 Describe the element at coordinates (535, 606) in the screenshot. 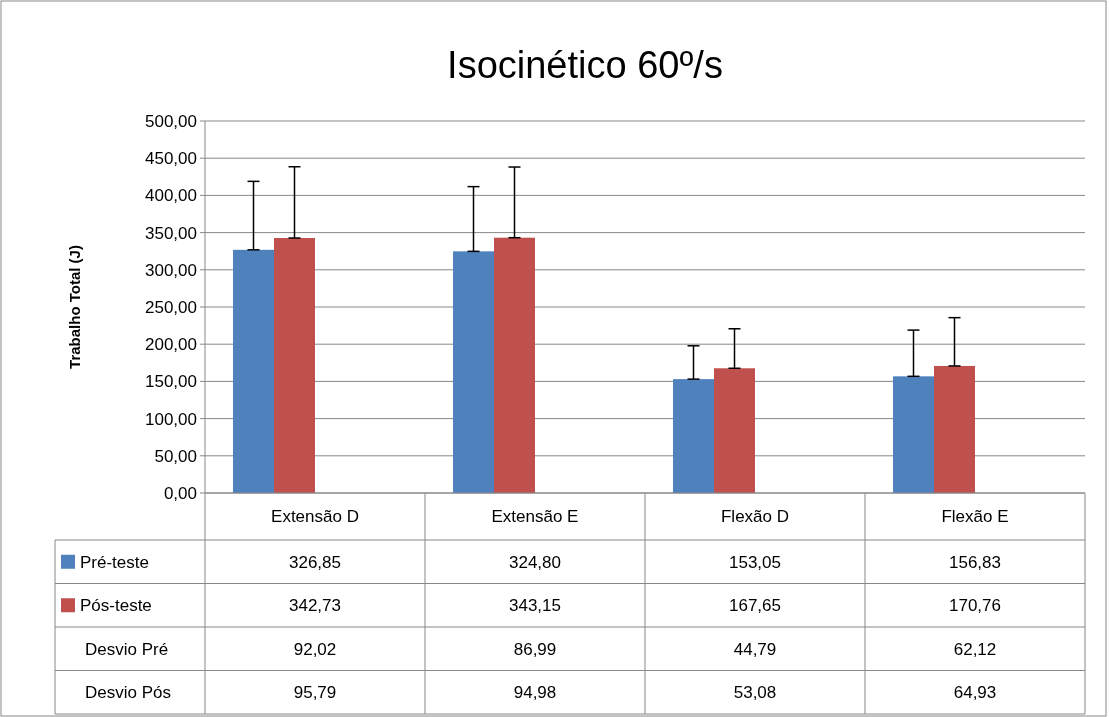

I see `data-label: 343,15` at that location.